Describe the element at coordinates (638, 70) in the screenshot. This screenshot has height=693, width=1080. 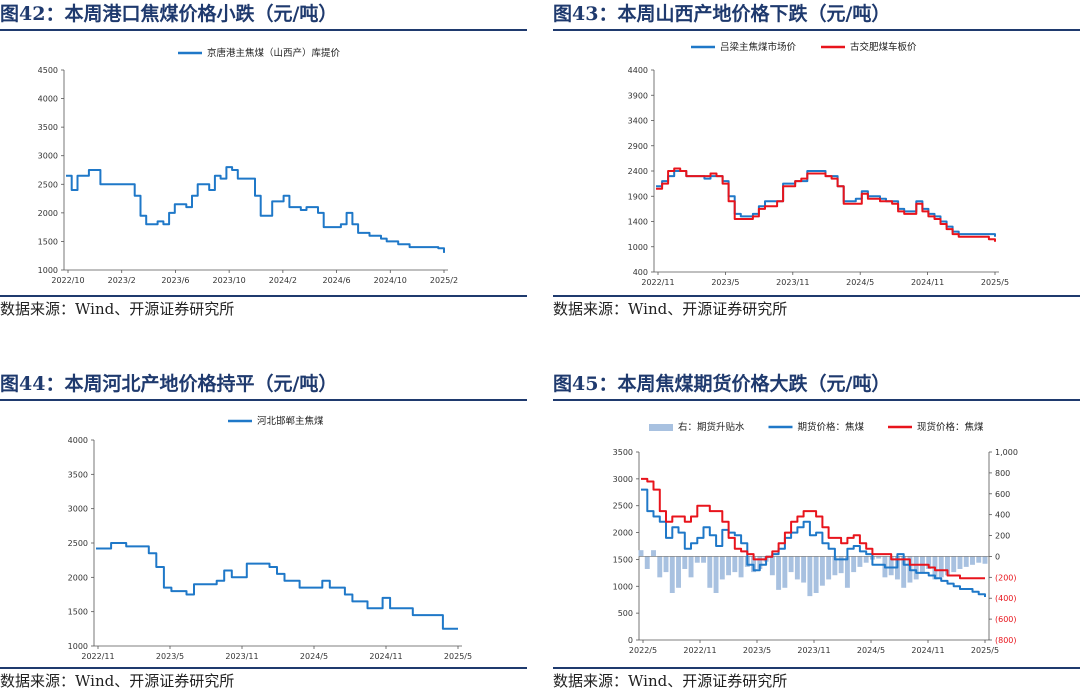
I see `y-tick-label: 4400` at that location.